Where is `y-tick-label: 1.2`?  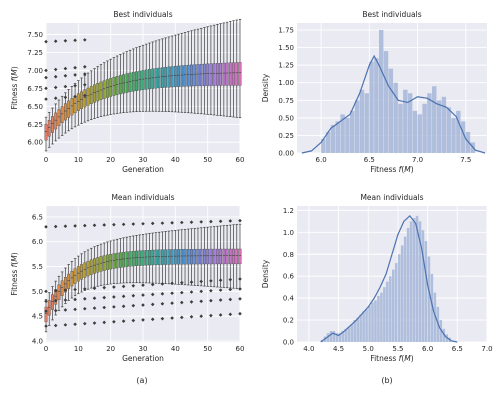 y-tick-label: 1.2 is located at coordinates (288, 211).